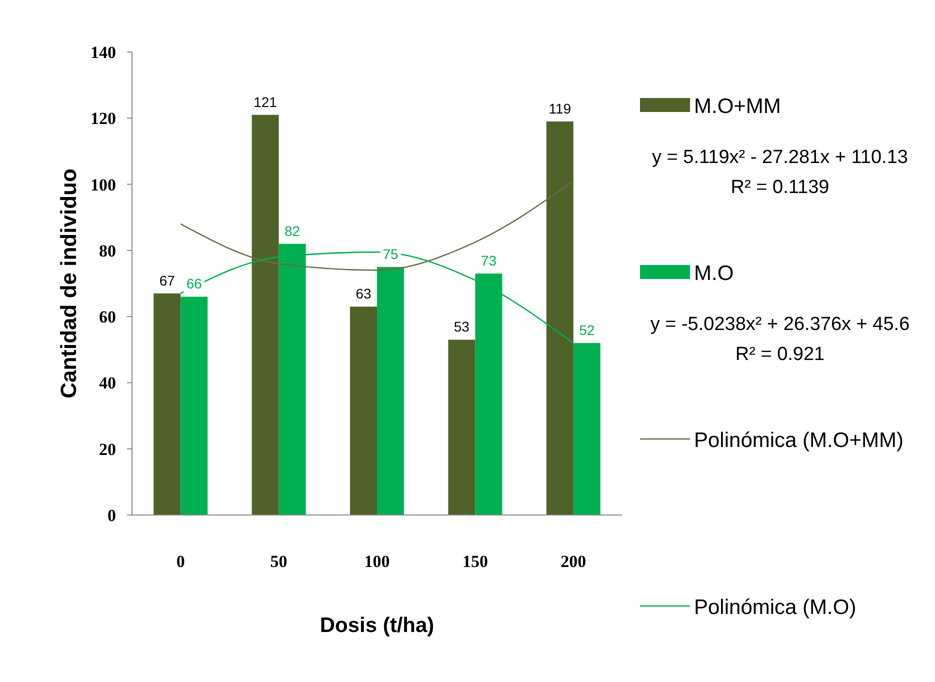 This screenshot has height=682, width=935. What do you see at coordinates (775, 607) in the screenshot?
I see `legend-label: Polinómica (M.O)` at bounding box center [775, 607].